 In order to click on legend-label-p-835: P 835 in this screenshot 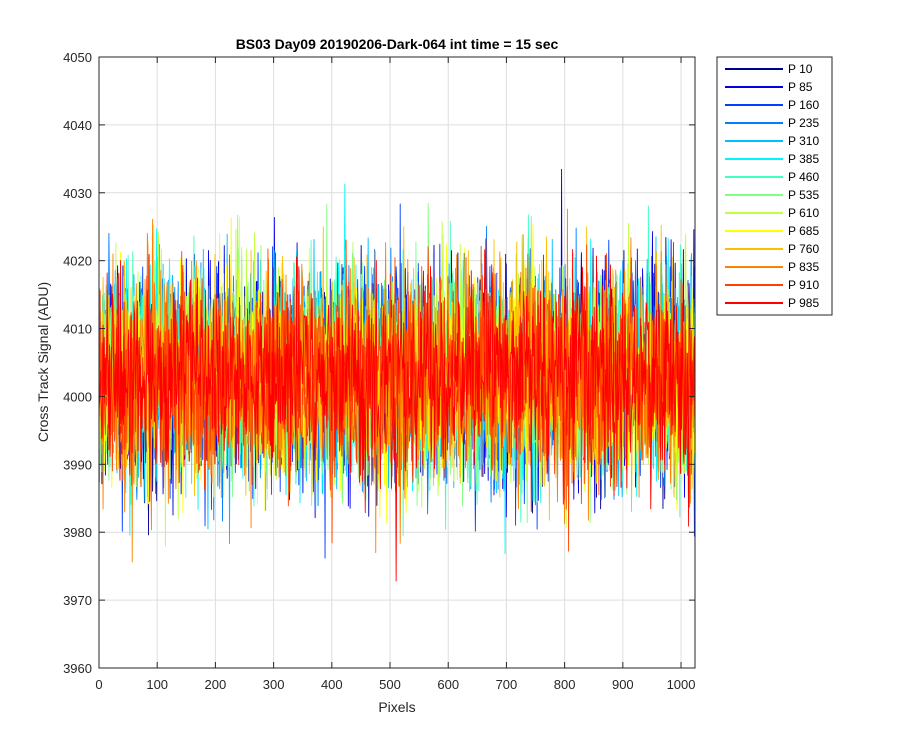, I will do `click(803, 267)`.